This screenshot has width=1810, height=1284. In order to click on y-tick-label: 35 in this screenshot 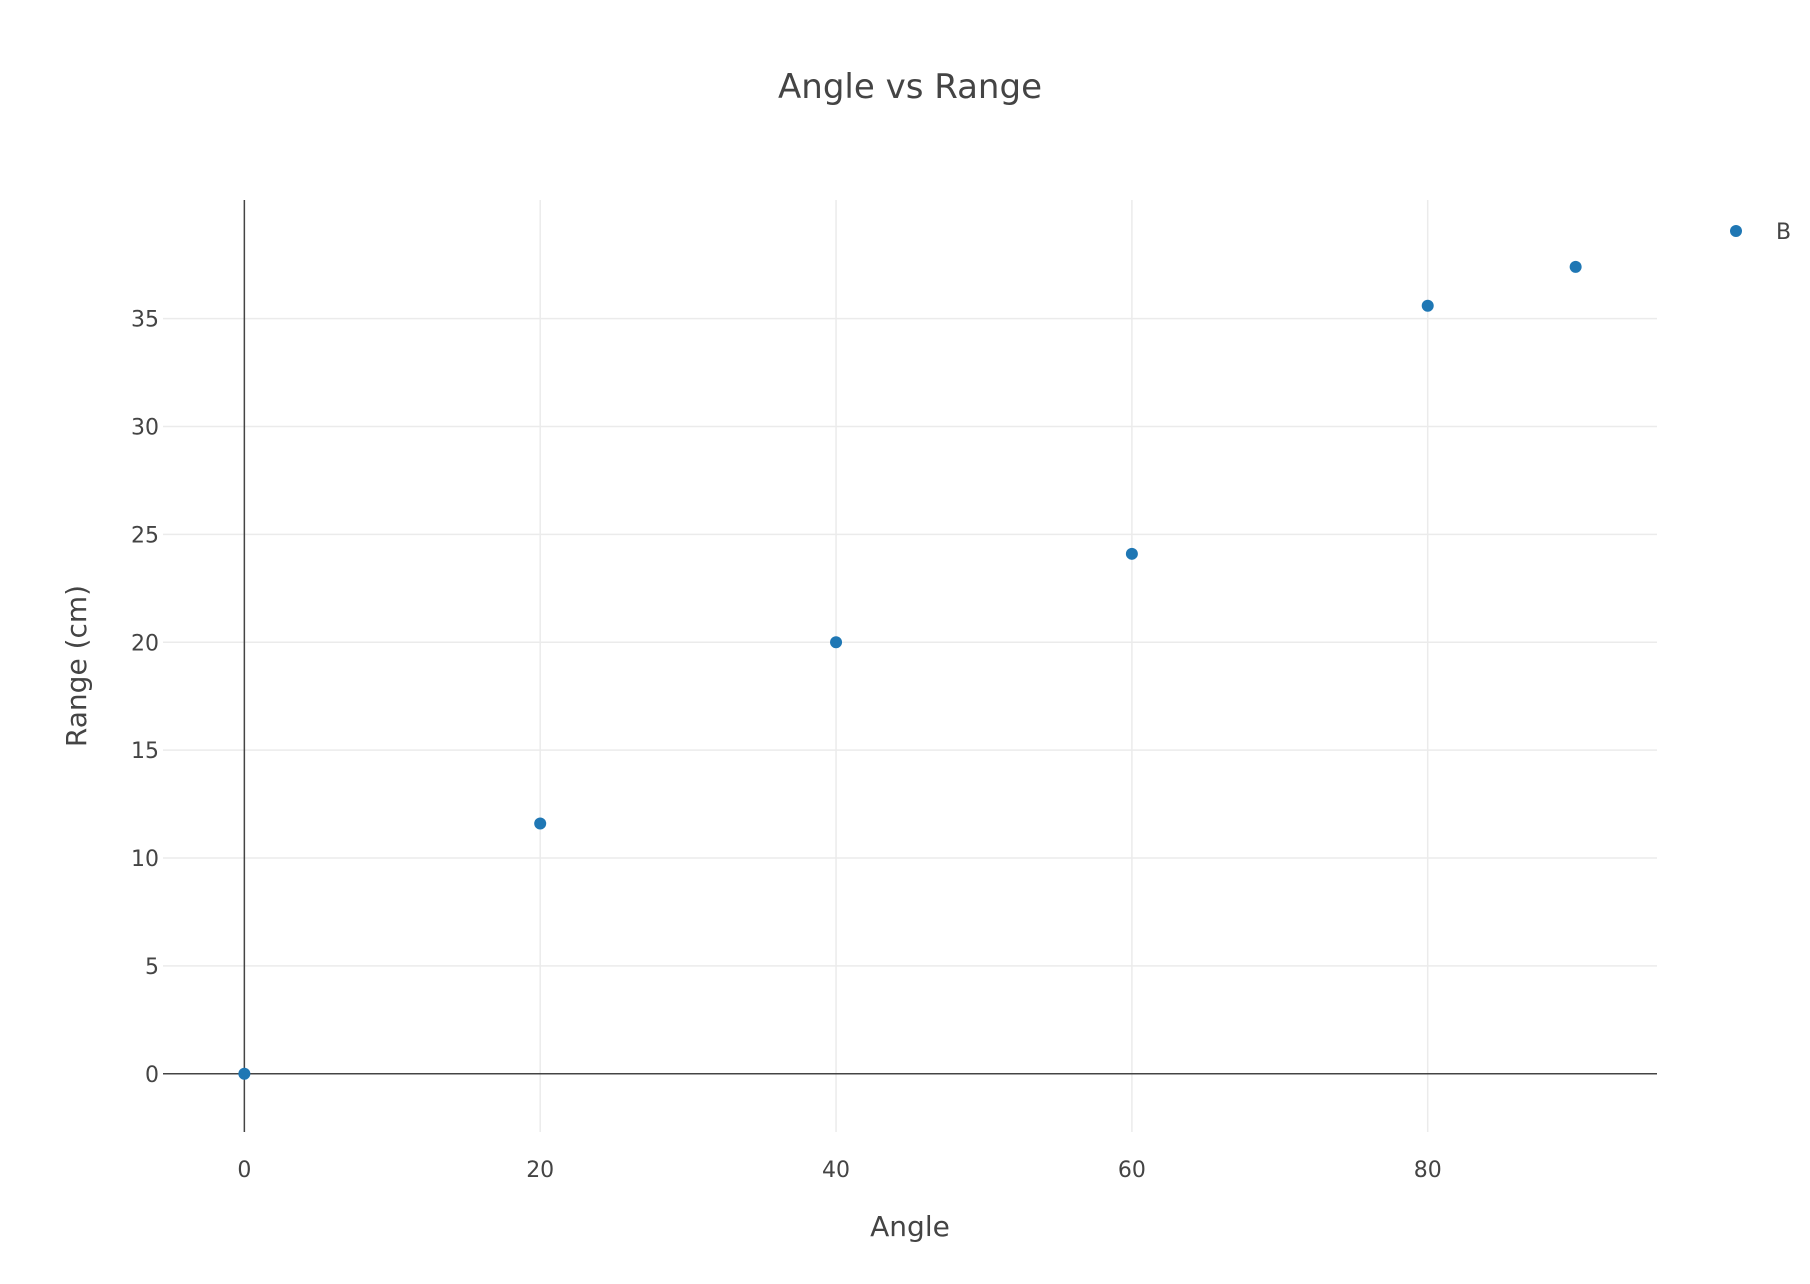, I will do `click(145, 320)`.